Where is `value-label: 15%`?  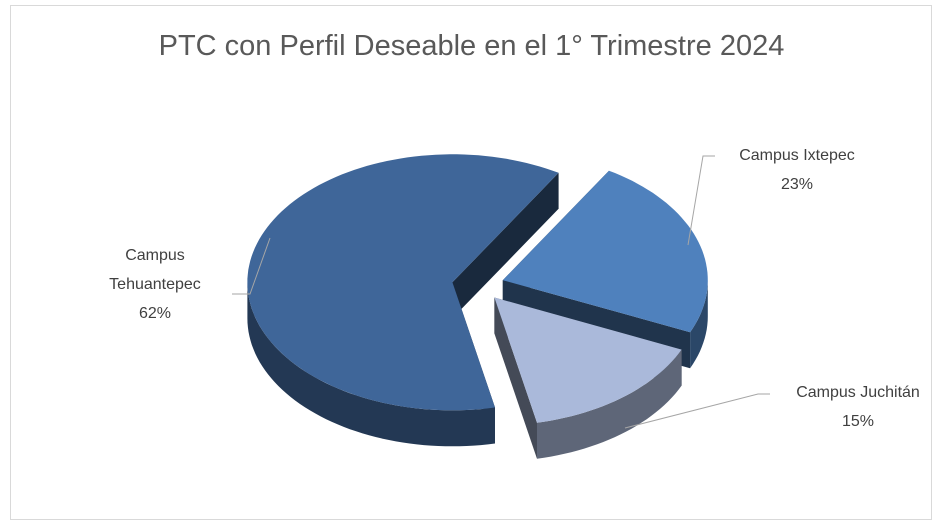 value-label: 15% is located at coordinates (858, 421).